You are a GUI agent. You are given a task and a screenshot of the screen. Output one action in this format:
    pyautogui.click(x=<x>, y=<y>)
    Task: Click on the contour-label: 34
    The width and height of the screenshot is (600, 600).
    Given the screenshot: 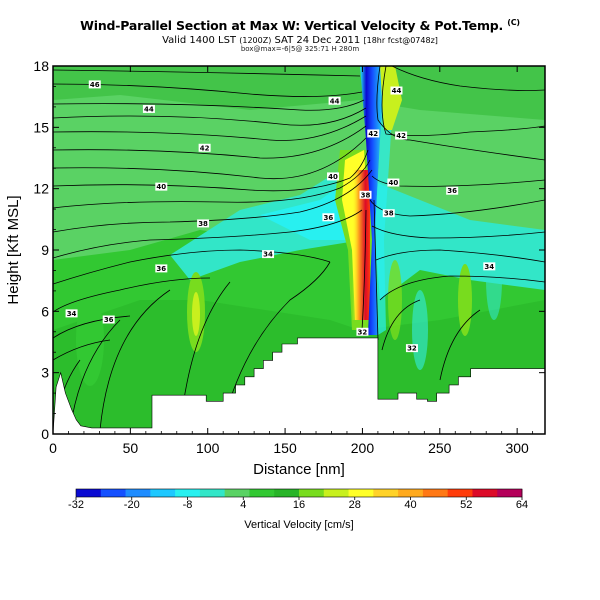 What is the action you would take?
    pyautogui.click(x=71, y=313)
    